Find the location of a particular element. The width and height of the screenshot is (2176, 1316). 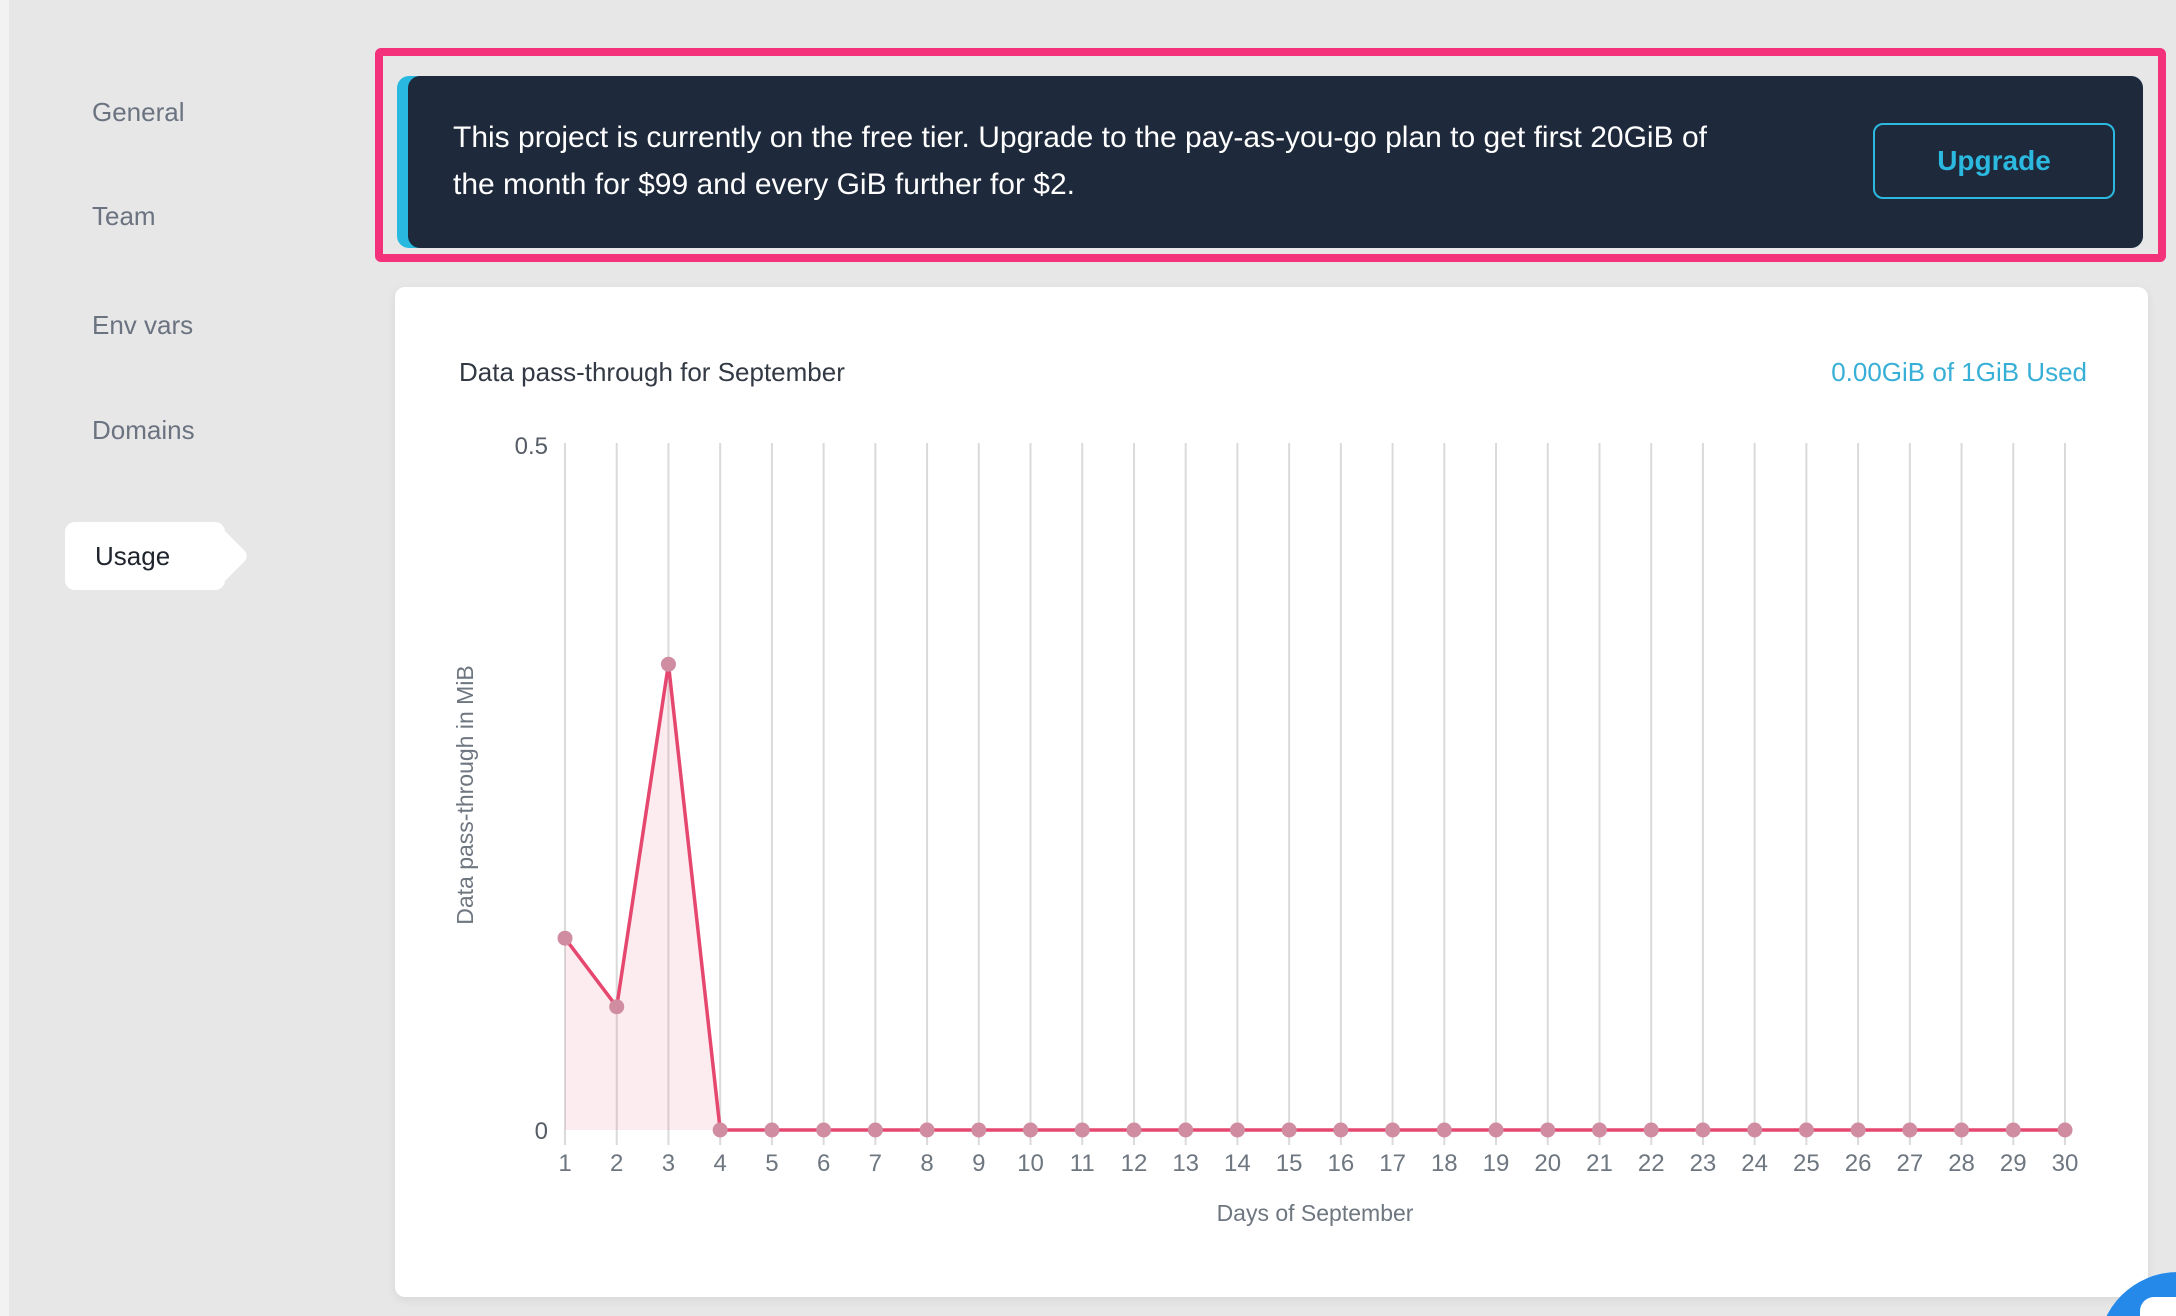

x-tick-label: 12 is located at coordinates (1134, 1163).